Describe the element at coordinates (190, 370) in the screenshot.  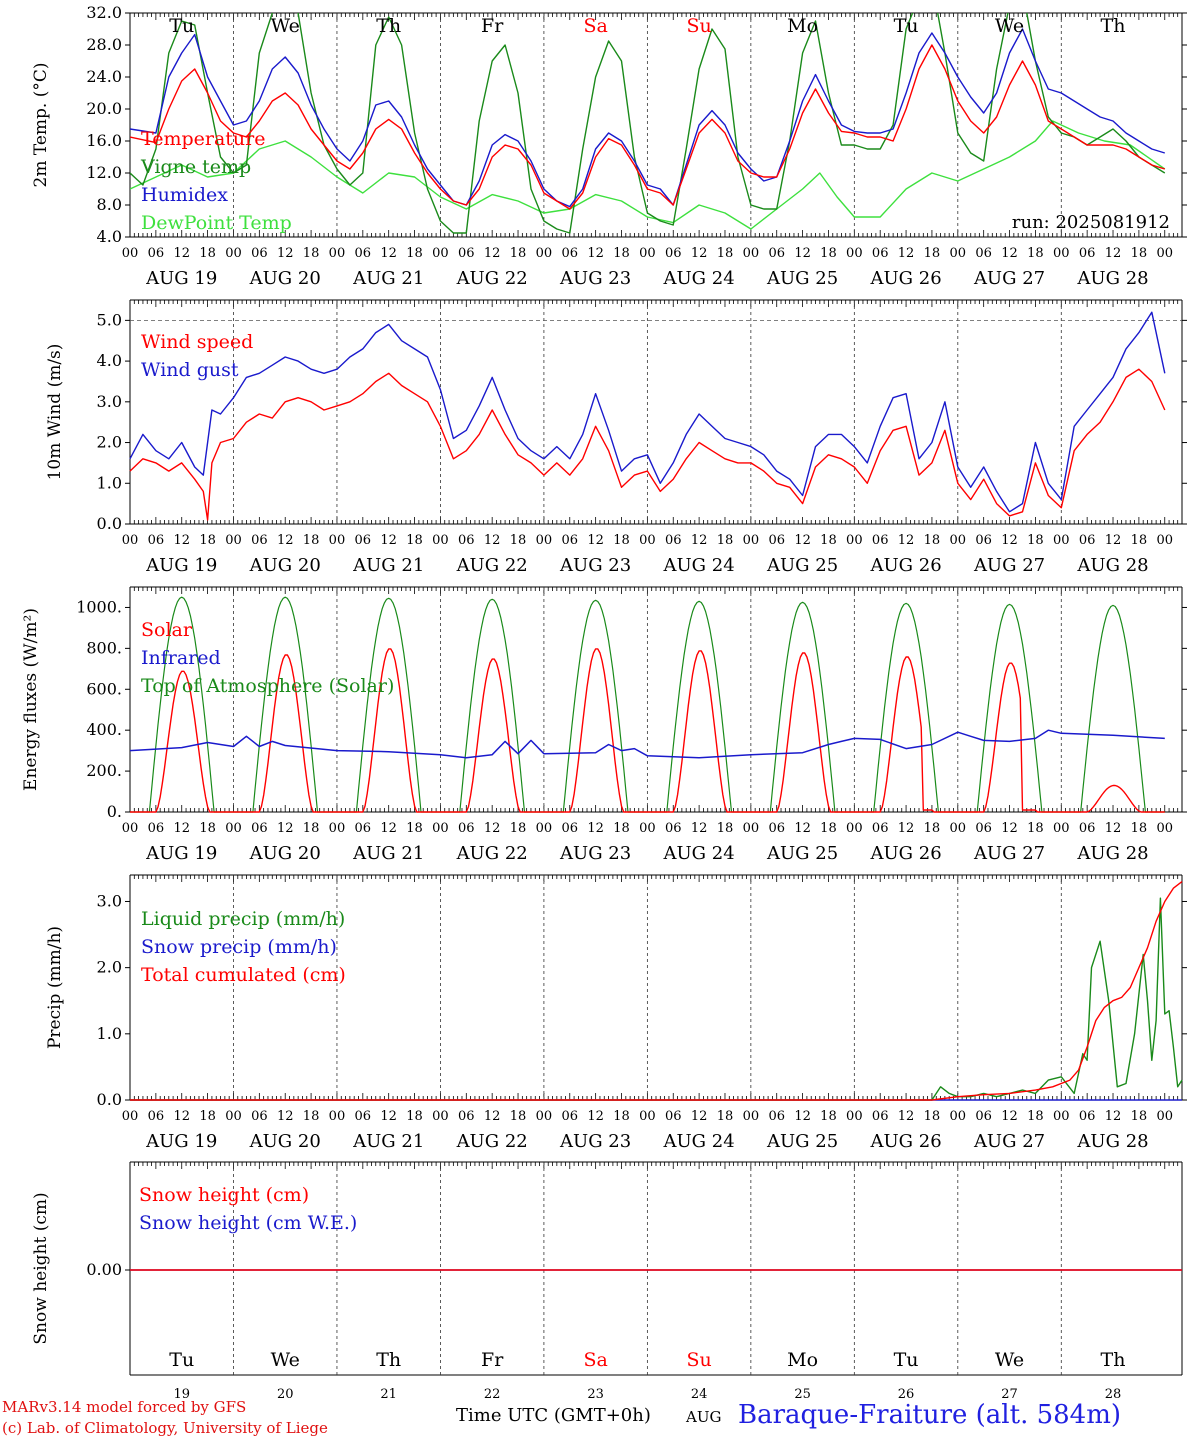
I see `legend-entry: Wind gust` at that location.